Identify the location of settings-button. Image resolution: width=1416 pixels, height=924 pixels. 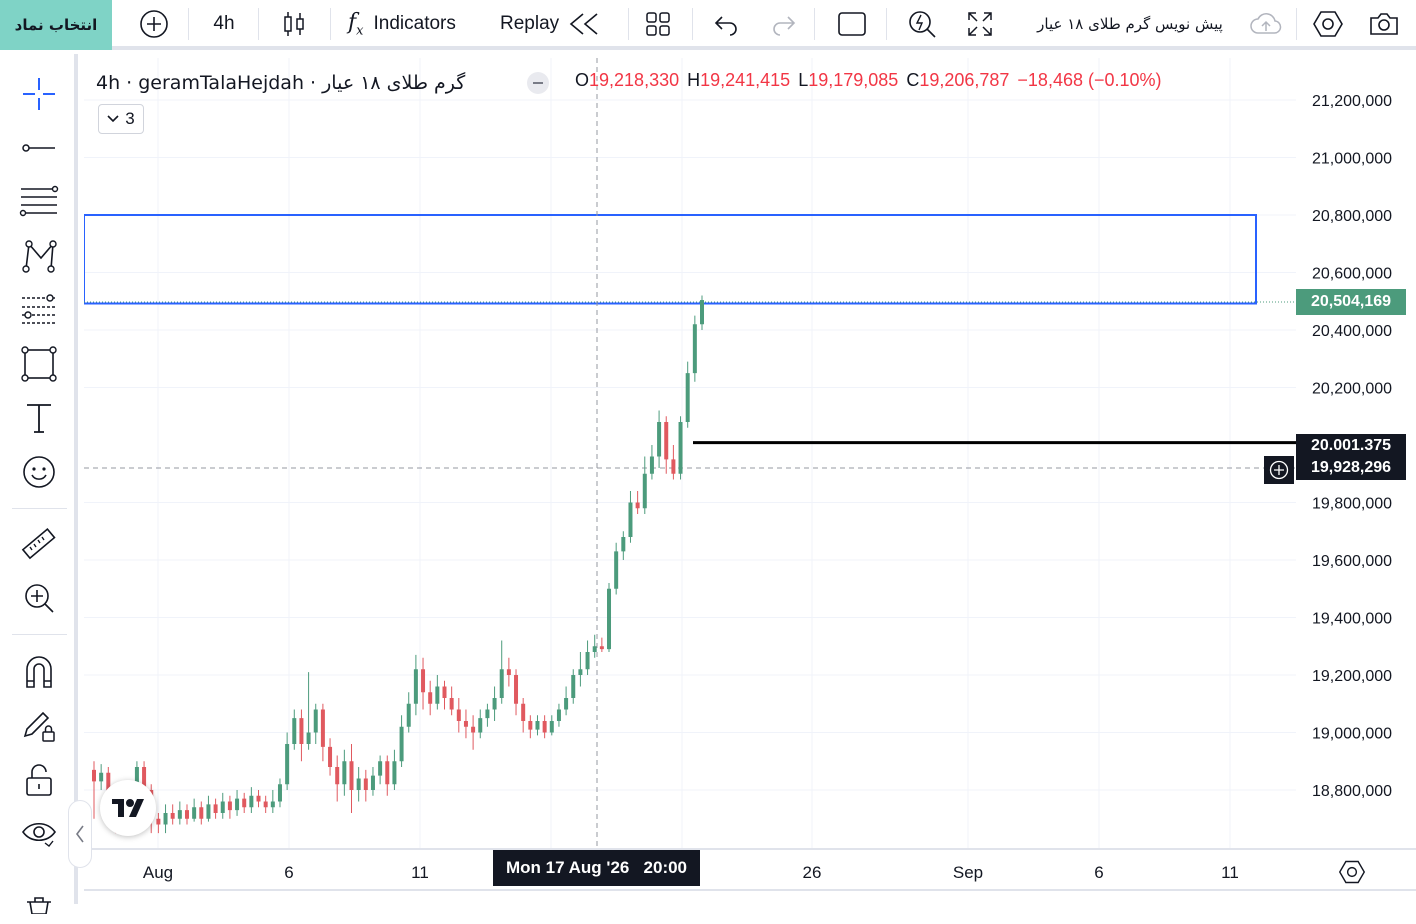
(1328, 24).